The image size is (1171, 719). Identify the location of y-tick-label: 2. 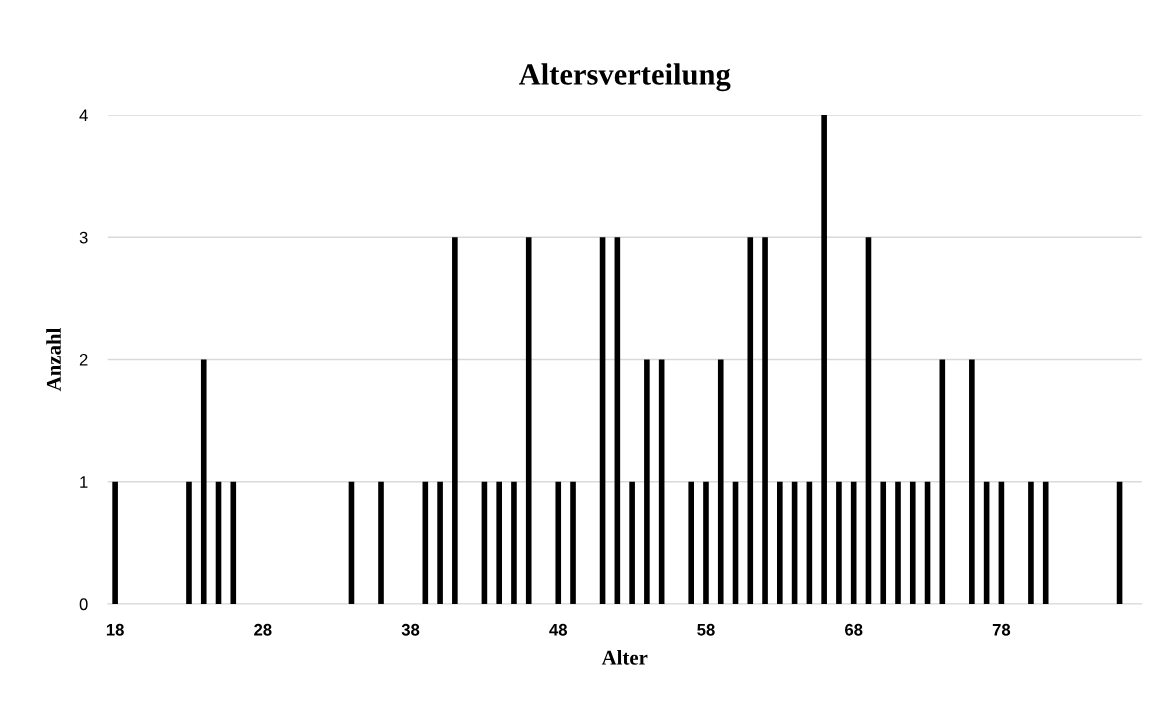
(83, 359).